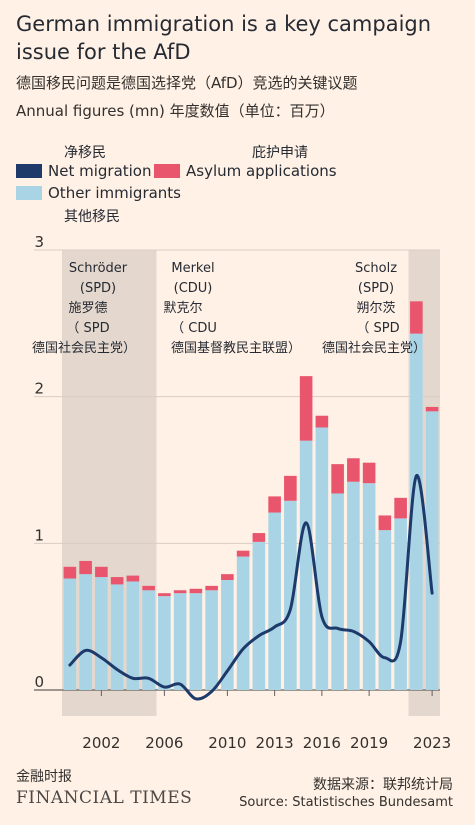 The height and width of the screenshot is (825, 475). I want to click on annotation-1-line-0: Merkel, so click(192, 268).